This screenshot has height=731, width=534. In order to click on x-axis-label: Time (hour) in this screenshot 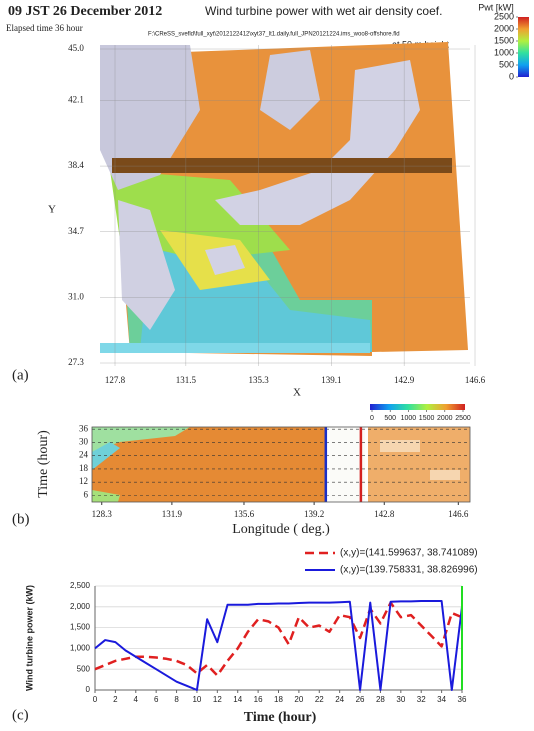, I will do `click(280, 717)`.